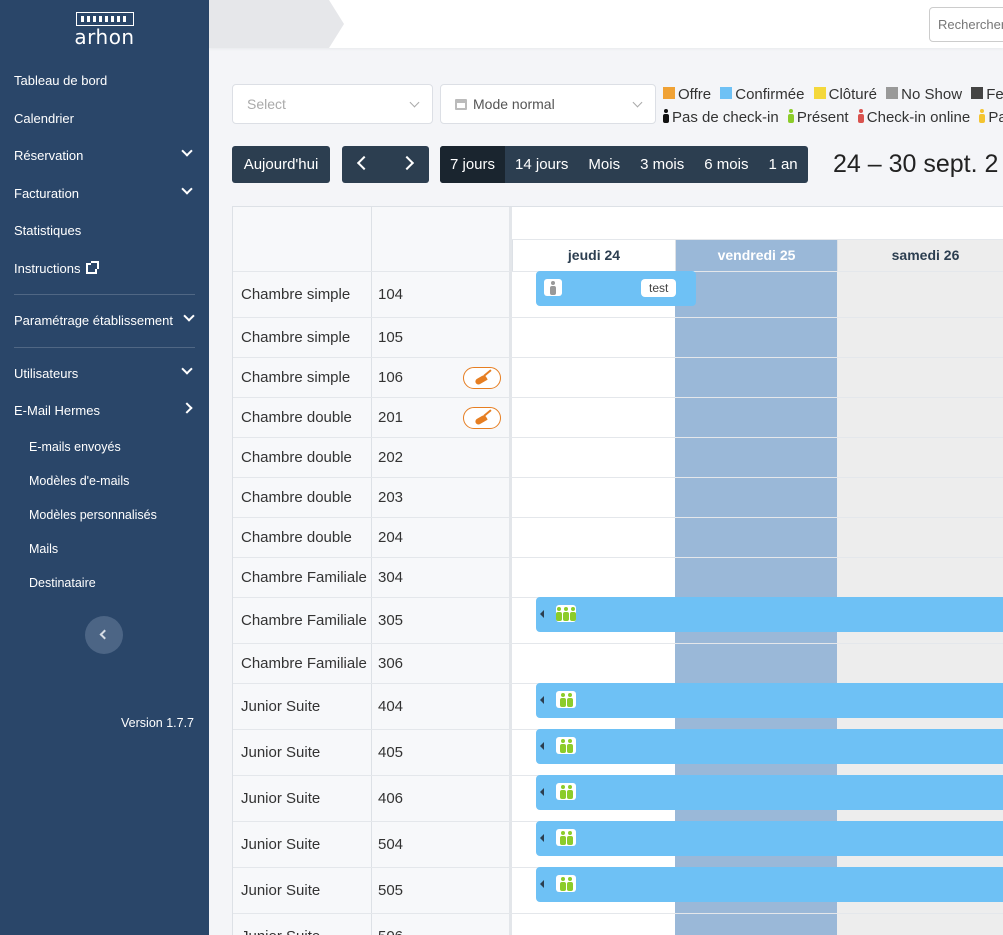  I want to click on sidebar-item-statistics: Statistiques, so click(104, 231).